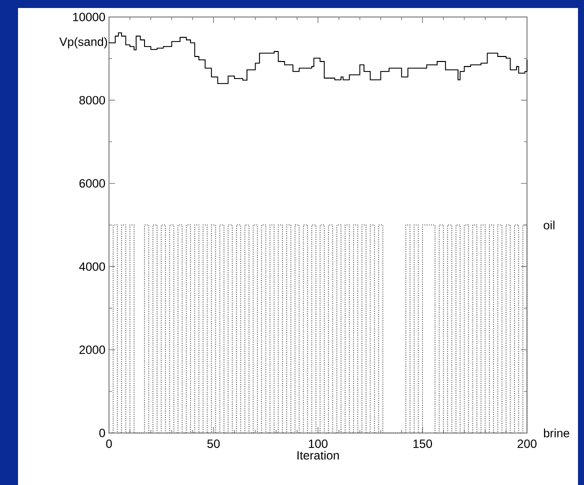  Describe the element at coordinates (92, 350) in the screenshot. I see `y-tick-label: 2000` at that location.